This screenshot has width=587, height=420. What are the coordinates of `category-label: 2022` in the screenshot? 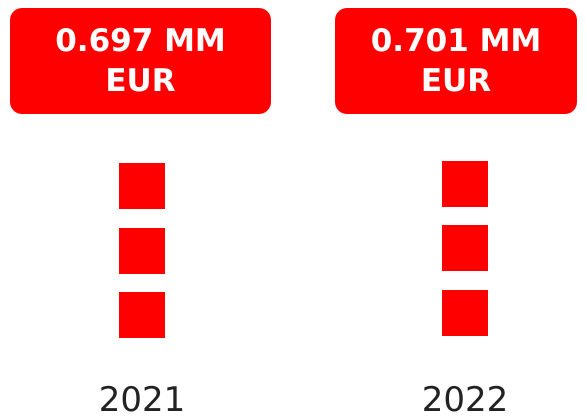 It's located at (465, 400).